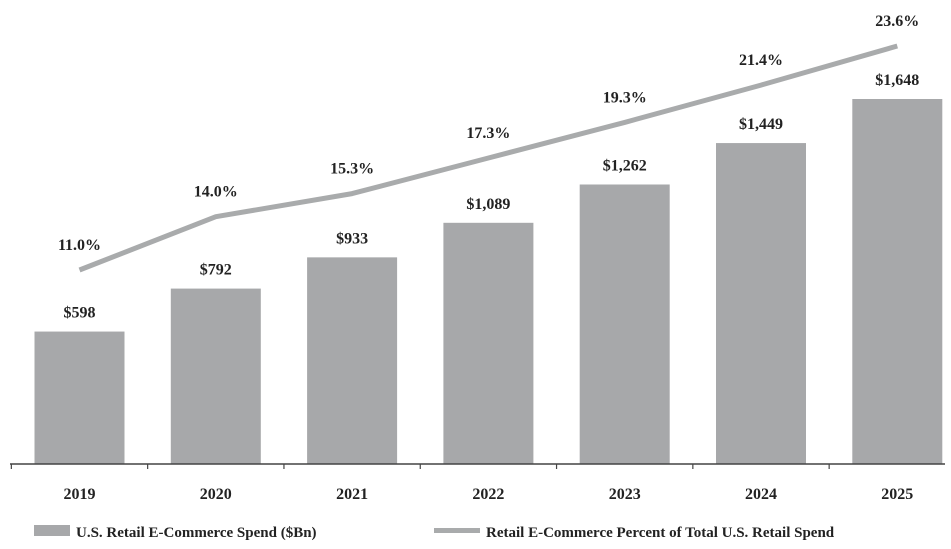 This screenshot has height=549, width=951. Describe the element at coordinates (625, 165) in the screenshot. I see `bar-value-label-2023: $1,262` at that location.